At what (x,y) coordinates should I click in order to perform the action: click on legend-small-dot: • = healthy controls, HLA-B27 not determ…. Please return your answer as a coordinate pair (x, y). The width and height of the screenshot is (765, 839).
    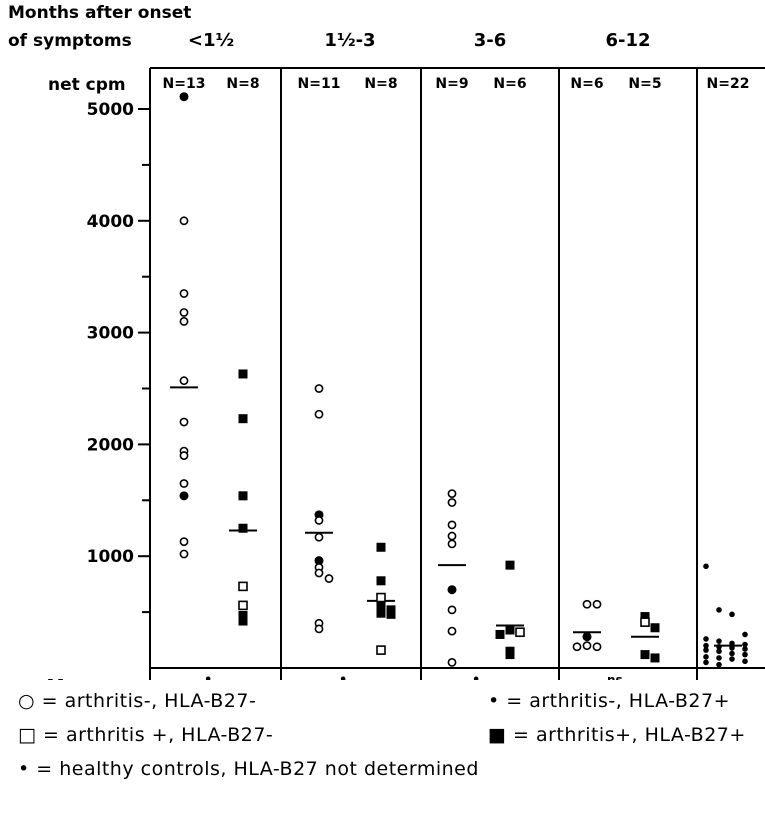
    Looking at the image, I should click on (248, 769).